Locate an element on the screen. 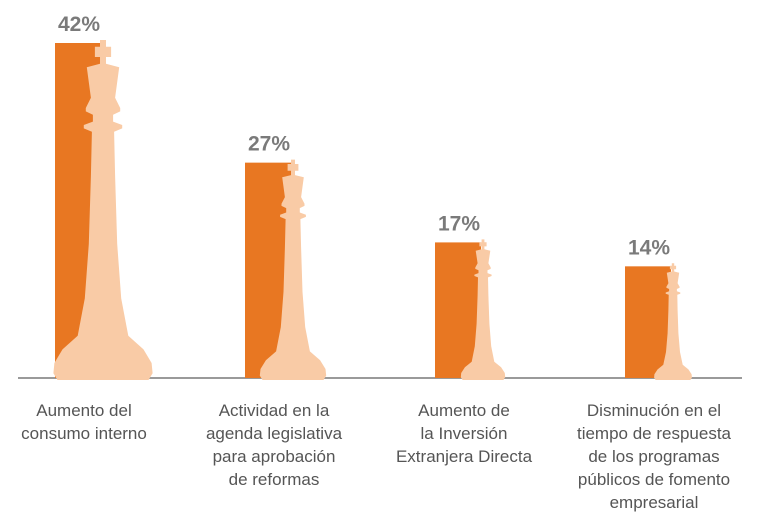 The width and height of the screenshot is (760, 512). value-label: 27% is located at coordinates (269, 144).